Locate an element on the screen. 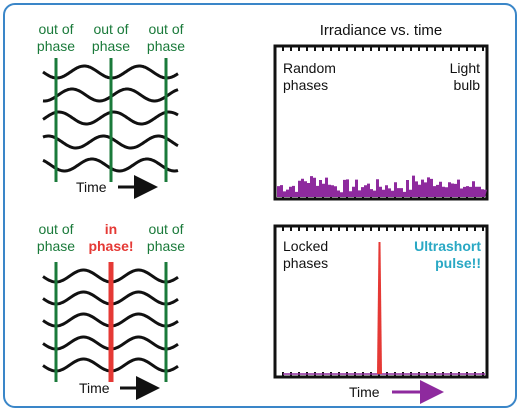 The width and height of the screenshot is (524, 415). ultrashort-pulse-text: Ultrashort pulse!! is located at coordinates (447, 254).